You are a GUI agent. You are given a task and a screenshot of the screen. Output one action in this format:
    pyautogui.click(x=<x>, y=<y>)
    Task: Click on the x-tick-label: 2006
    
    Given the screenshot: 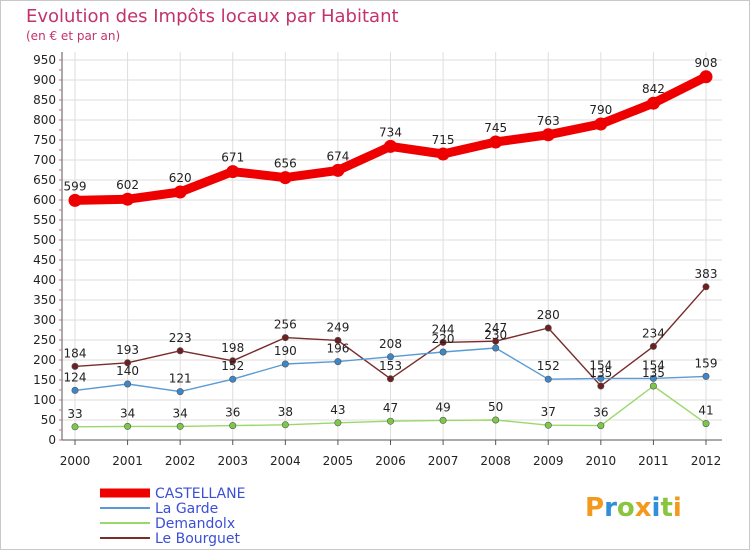 What is the action you would take?
    pyautogui.click(x=390, y=461)
    